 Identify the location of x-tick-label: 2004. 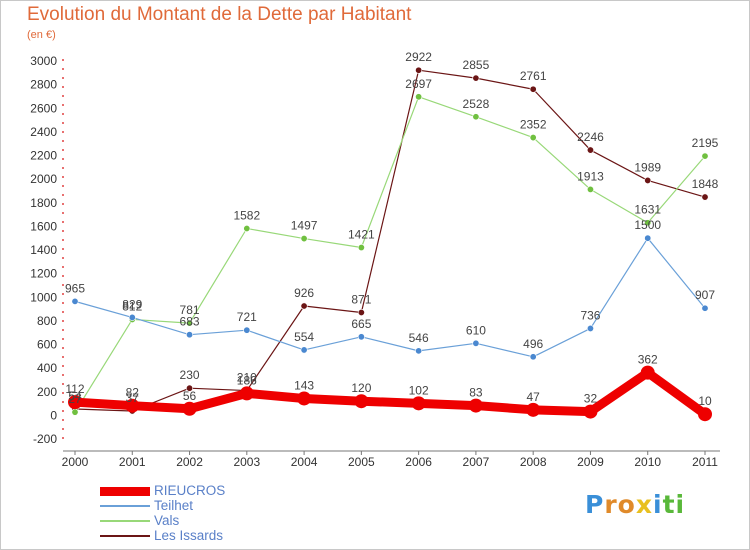
(304, 462).